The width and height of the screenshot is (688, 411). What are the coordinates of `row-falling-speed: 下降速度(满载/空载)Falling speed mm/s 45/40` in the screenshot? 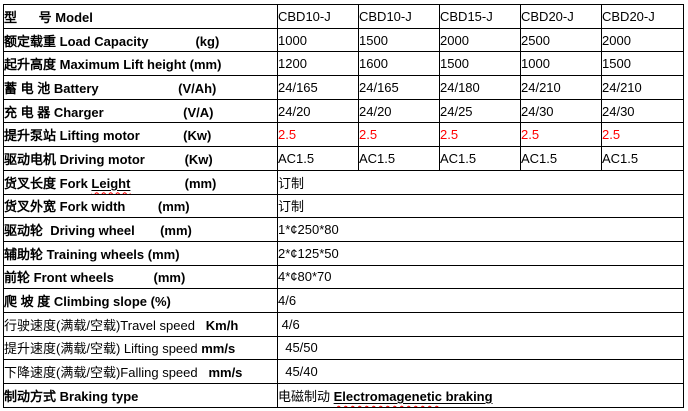 It's located at (343, 371).